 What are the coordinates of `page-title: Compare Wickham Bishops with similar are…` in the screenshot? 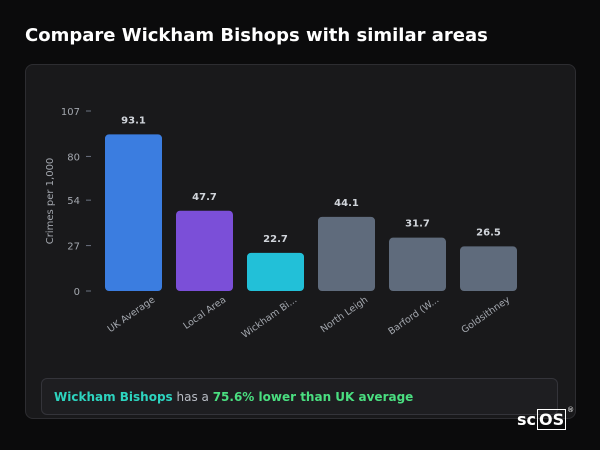 It's located at (256, 35).